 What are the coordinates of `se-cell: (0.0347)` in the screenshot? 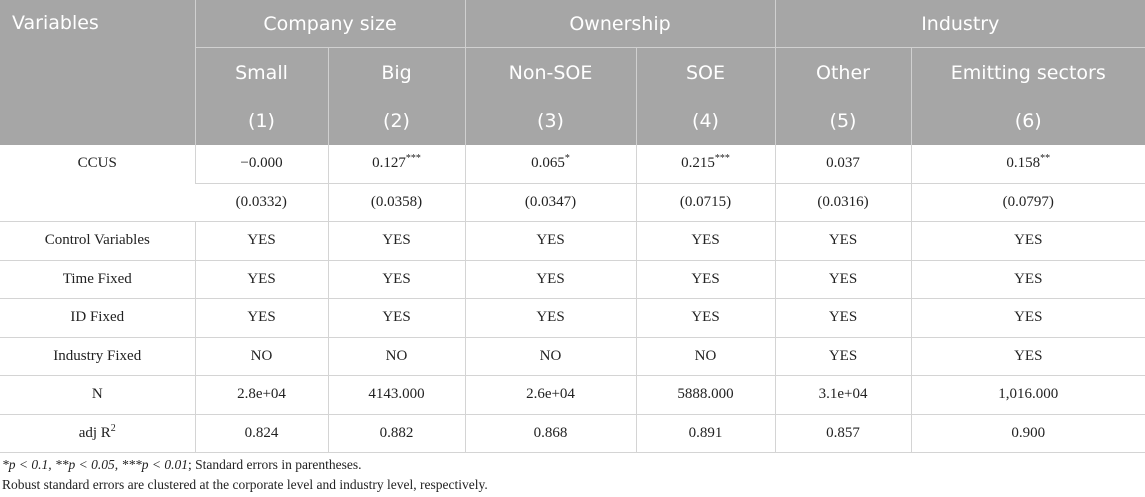 It's located at (550, 202).